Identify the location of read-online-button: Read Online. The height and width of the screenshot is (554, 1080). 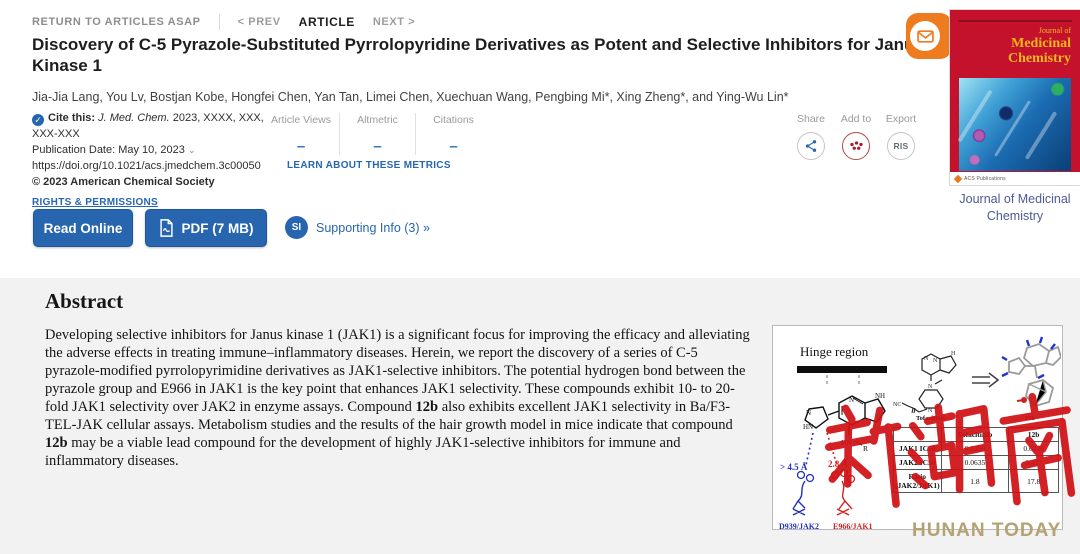
(83, 228).